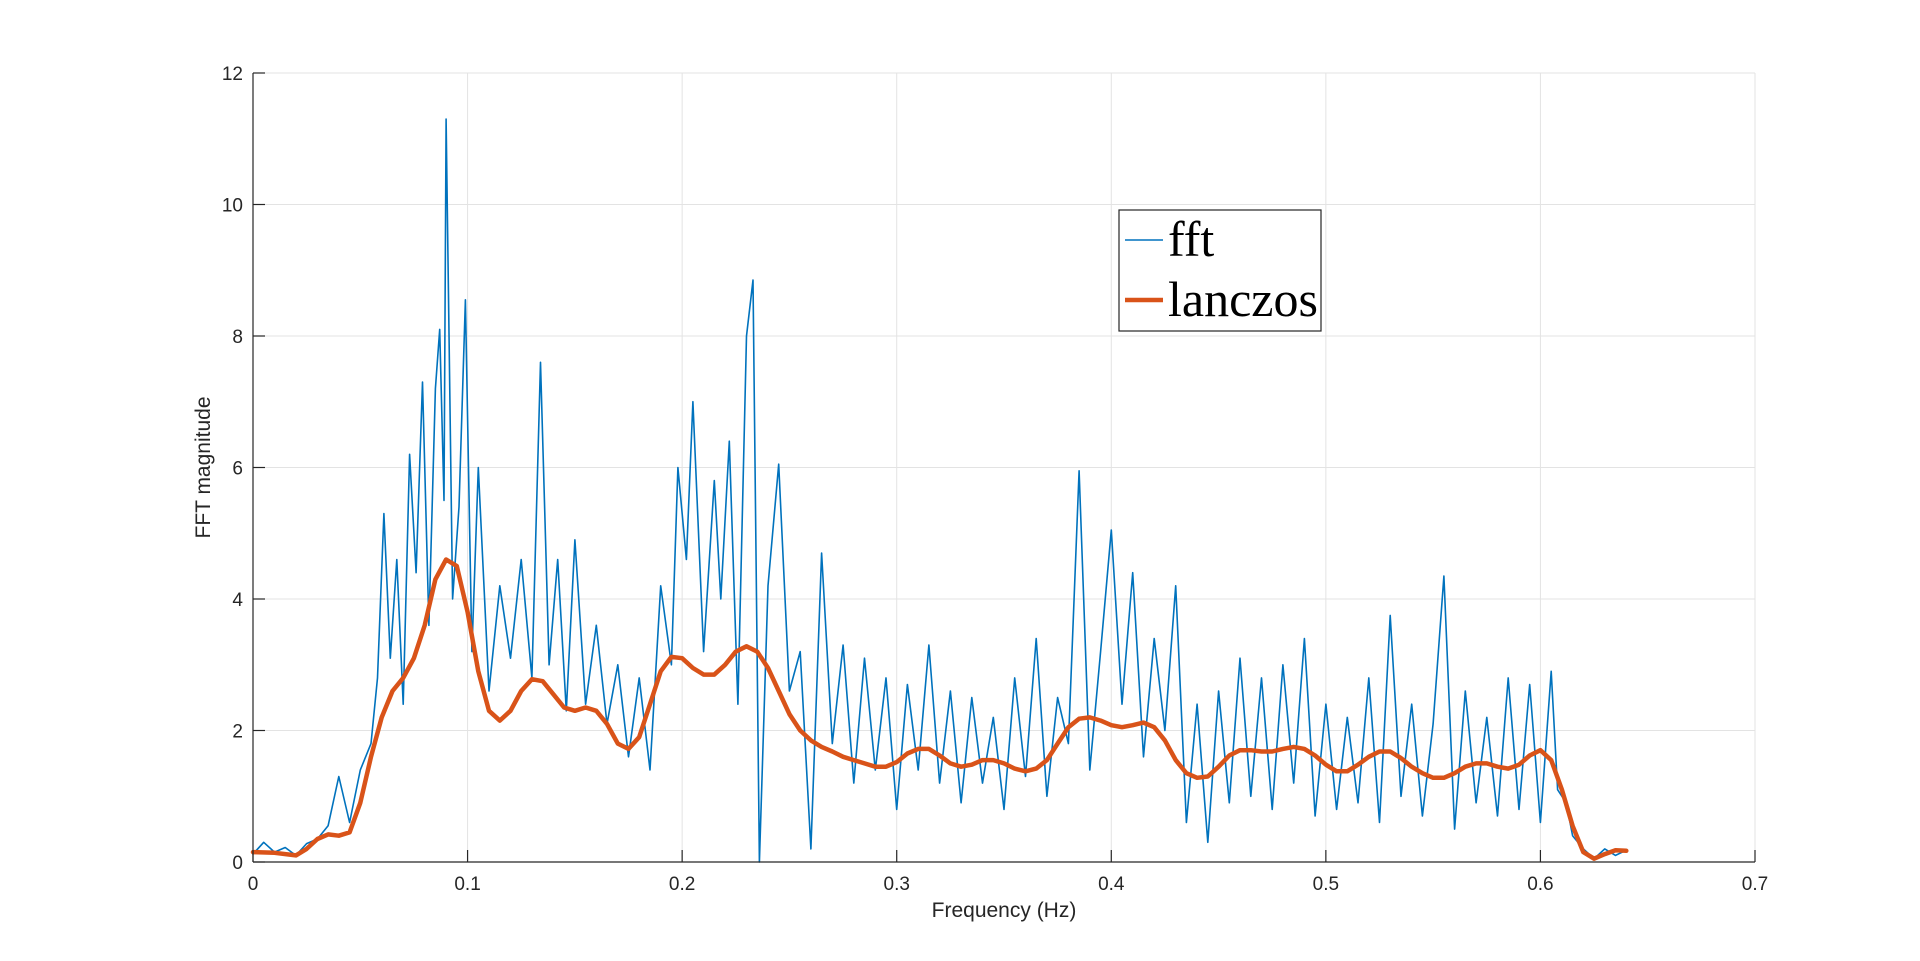  What do you see at coordinates (1326, 884) in the screenshot?
I see `x-tick-label-5: 0.5` at bounding box center [1326, 884].